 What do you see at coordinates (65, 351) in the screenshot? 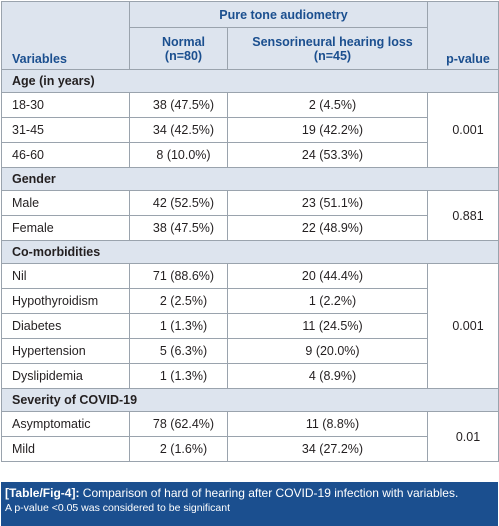
I see `row-label: Hypertension` at bounding box center [65, 351].